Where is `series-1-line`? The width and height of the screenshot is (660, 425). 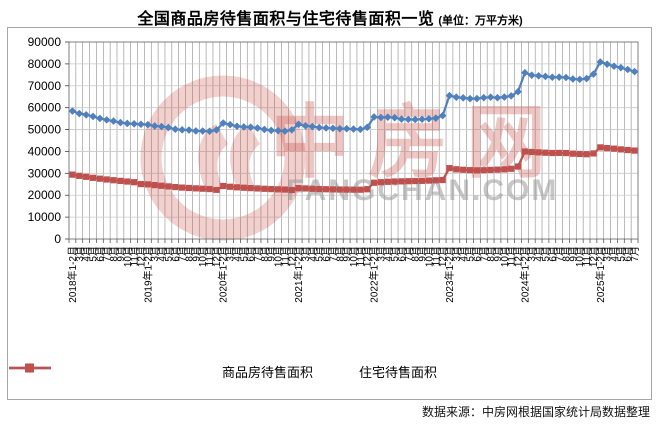 series-1-line is located at coordinates (353, 169).